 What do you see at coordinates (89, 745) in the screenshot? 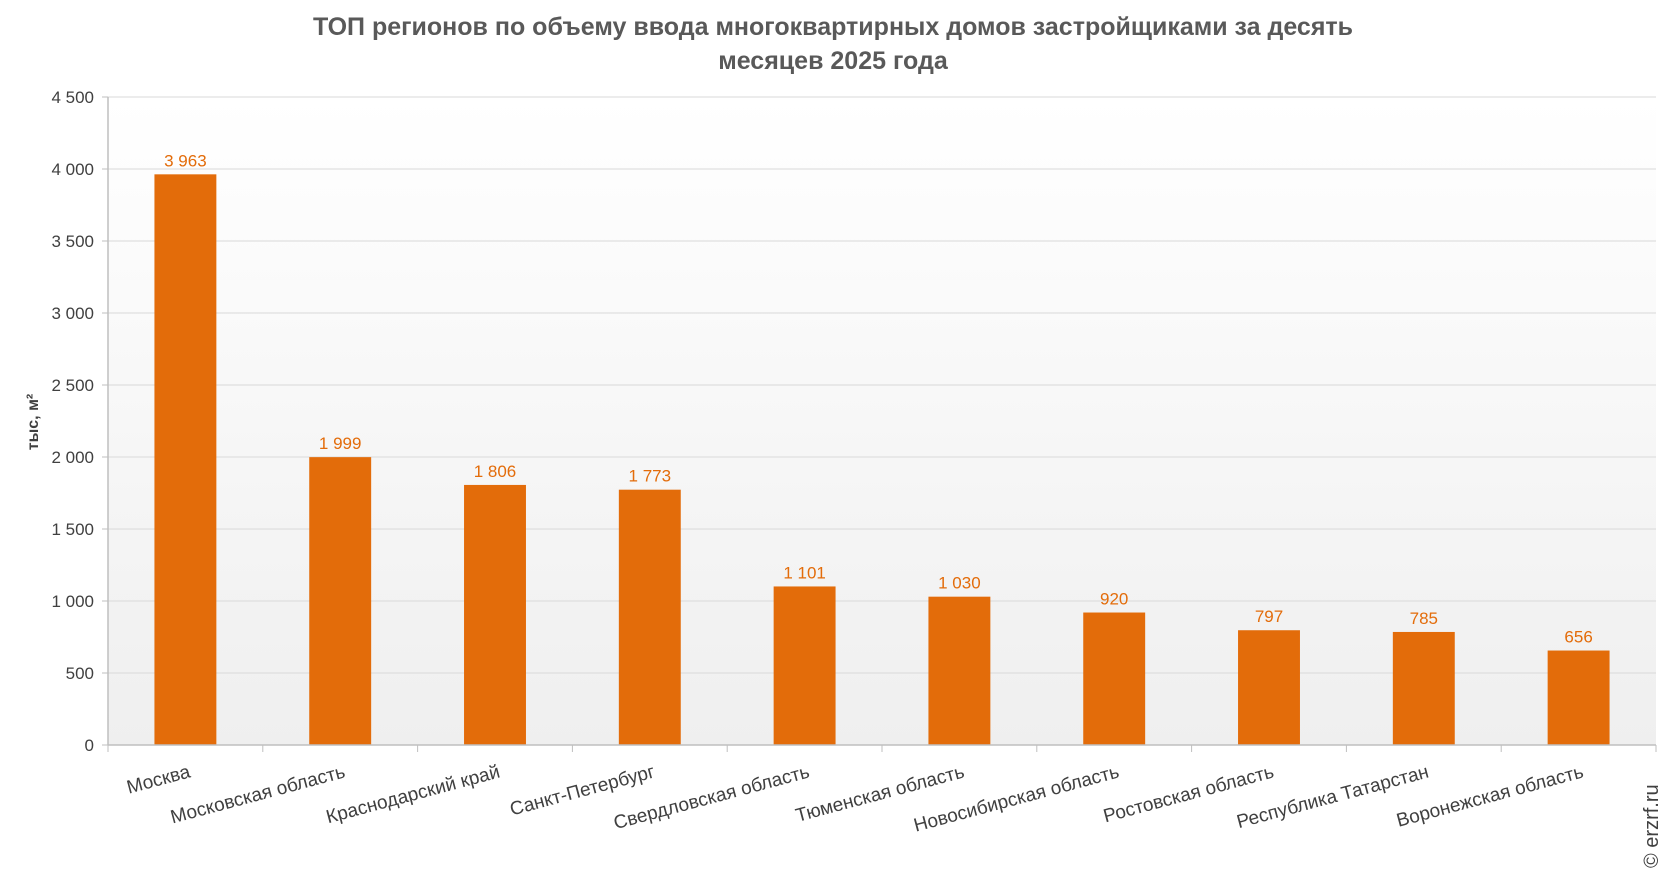
I see `y-tick-label: 0` at bounding box center [89, 745].